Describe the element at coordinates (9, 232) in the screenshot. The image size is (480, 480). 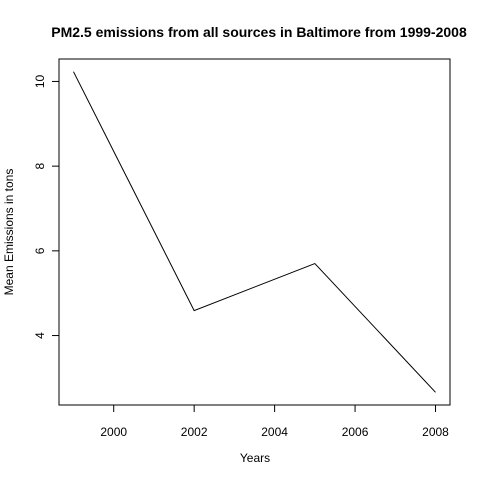
I see `y-axis-label: Mean Emissions in tons` at that location.